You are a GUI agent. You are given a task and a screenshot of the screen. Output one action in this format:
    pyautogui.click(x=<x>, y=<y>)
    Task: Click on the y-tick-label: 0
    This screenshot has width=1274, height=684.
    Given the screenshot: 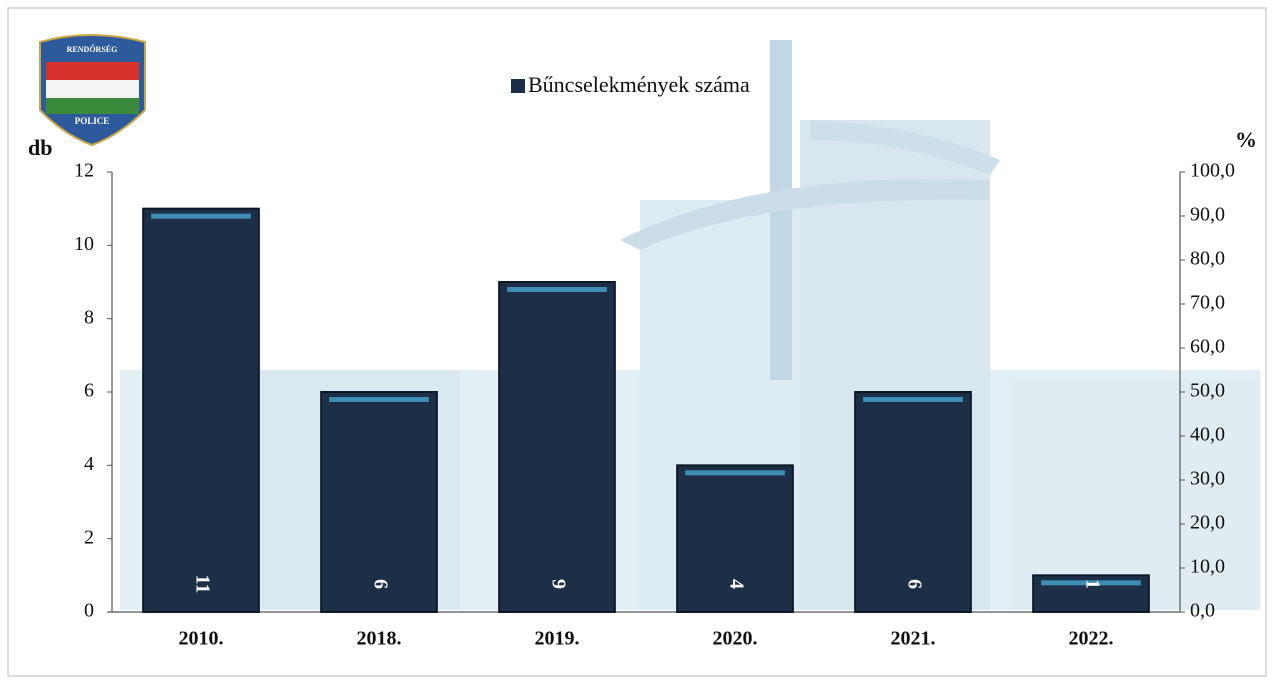 What is the action you would take?
    pyautogui.click(x=89, y=611)
    